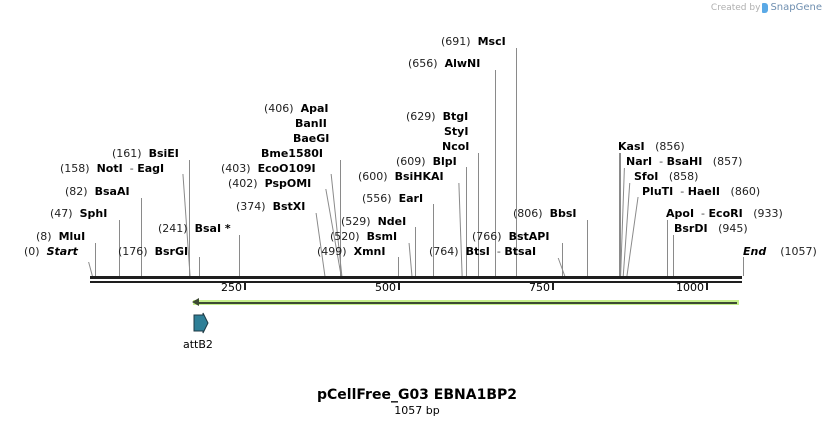 This screenshot has width=834, height=426. I want to click on site-label-nari-bsahi: NarI - BsaHI (857), so click(684, 161).